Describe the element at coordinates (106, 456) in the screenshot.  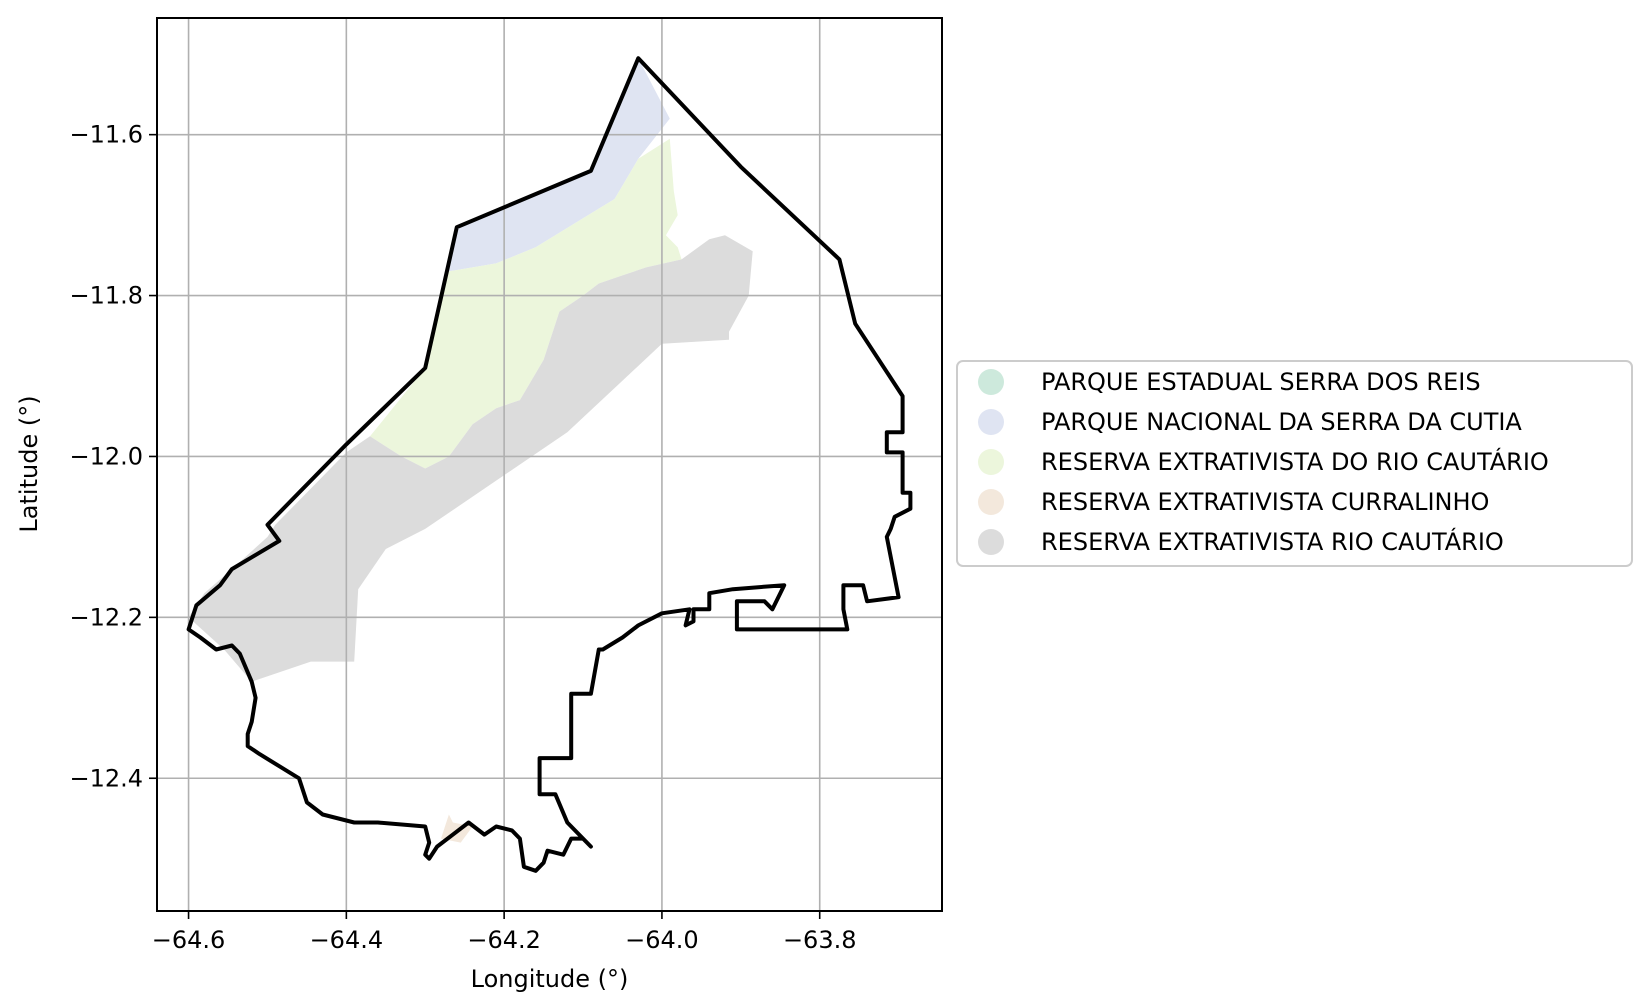
I see `y-tick-label: −12.0` at that location.